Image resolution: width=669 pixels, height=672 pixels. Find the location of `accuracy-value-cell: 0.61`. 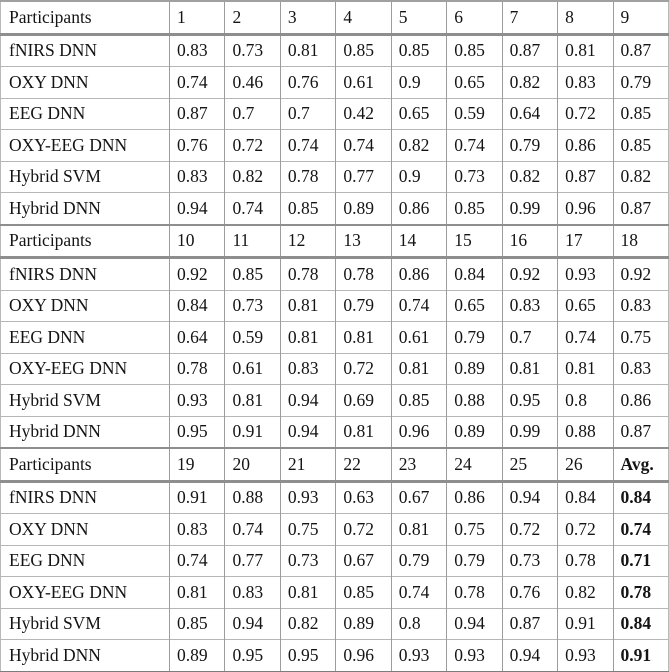

accuracy-value-cell: 0.61 is located at coordinates (252, 368).